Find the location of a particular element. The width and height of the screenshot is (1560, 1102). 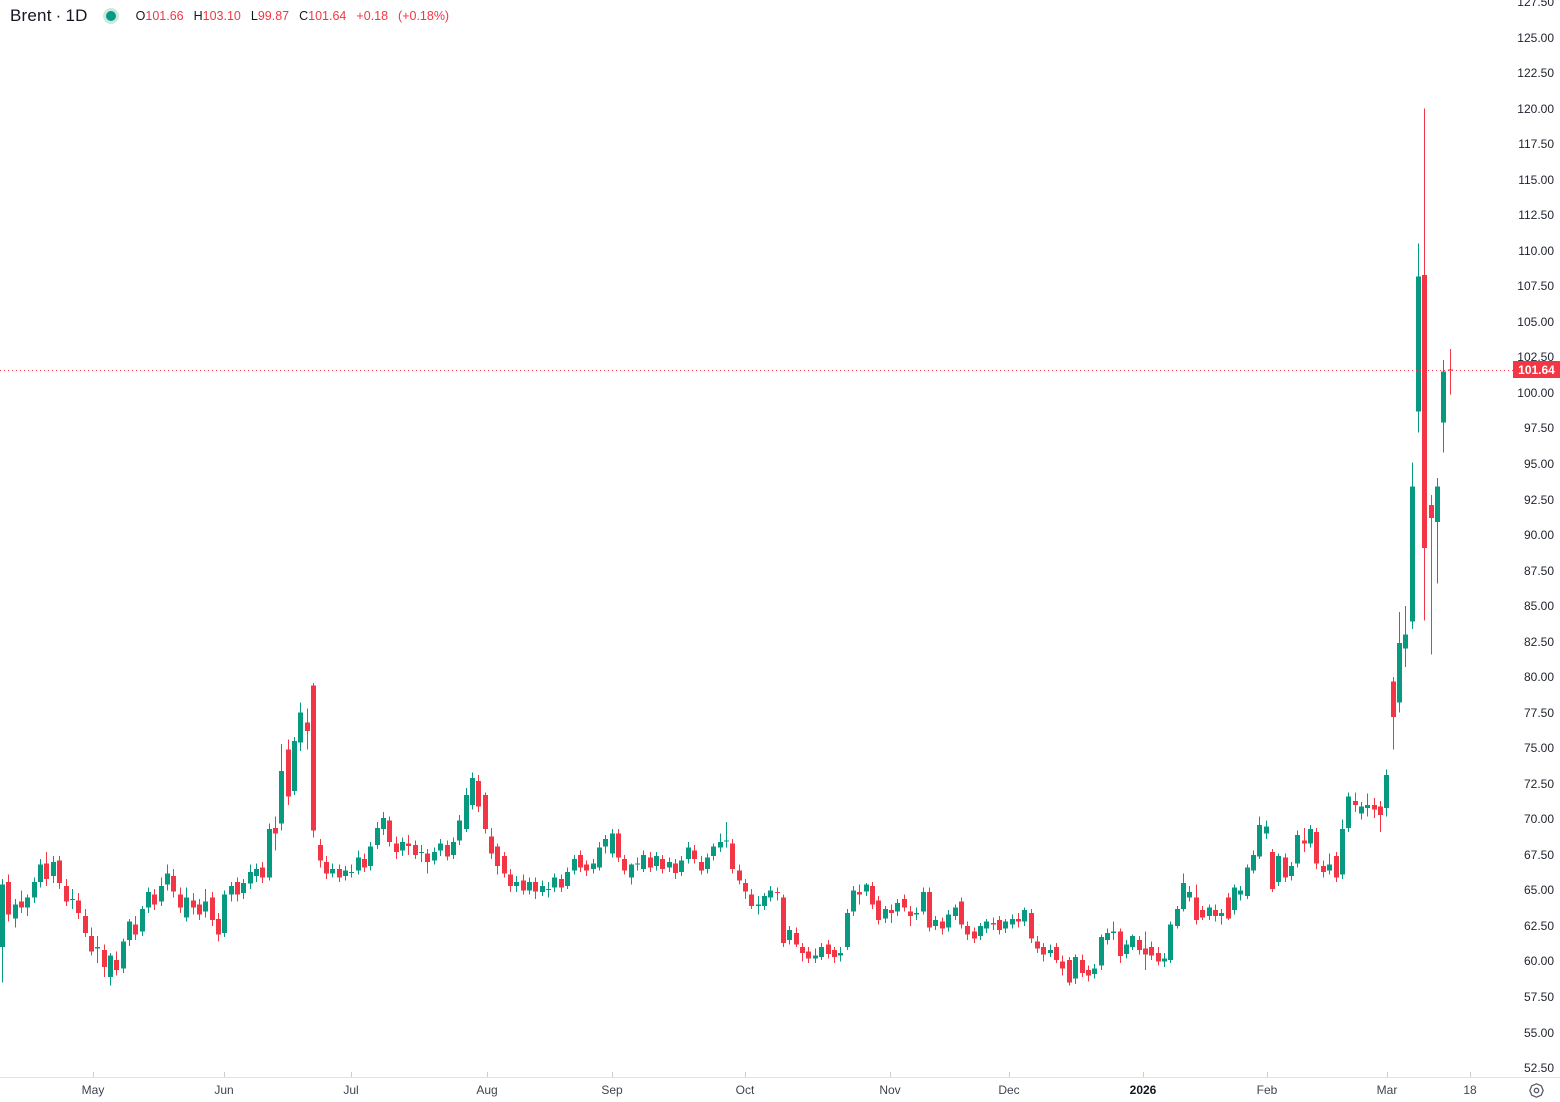

price-tick-label: 80.00 is located at coordinates (1538, 677).